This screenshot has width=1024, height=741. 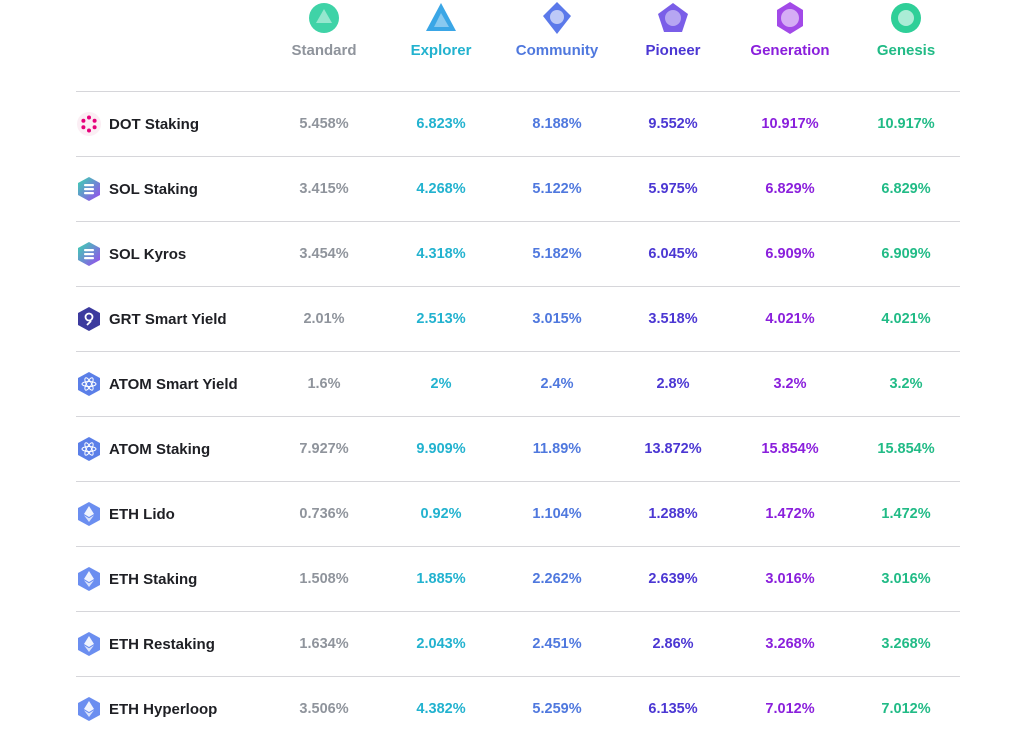 I want to click on asset-name: ETH Hyperloop, so click(x=163, y=709).